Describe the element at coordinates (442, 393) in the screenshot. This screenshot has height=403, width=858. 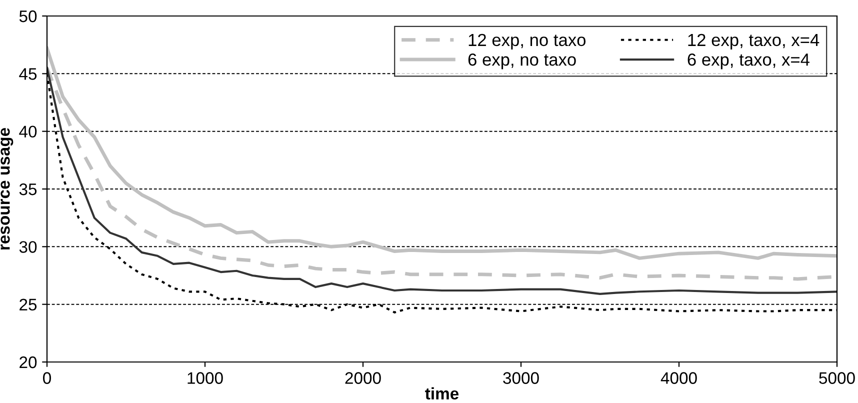
I see `x-axis-title: time` at that location.